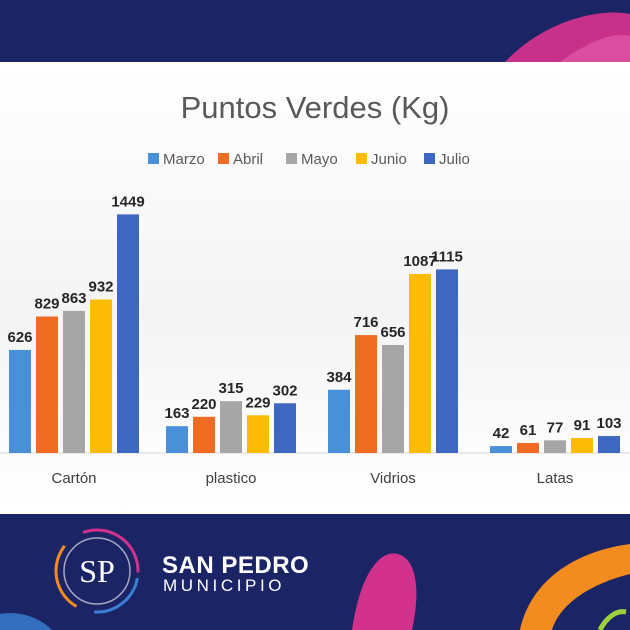 The width and height of the screenshot is (630, 630). Describe the element at coordinates (257, 402) in the screenshot. I see `data-label-plastico-junio: 229` at that location.